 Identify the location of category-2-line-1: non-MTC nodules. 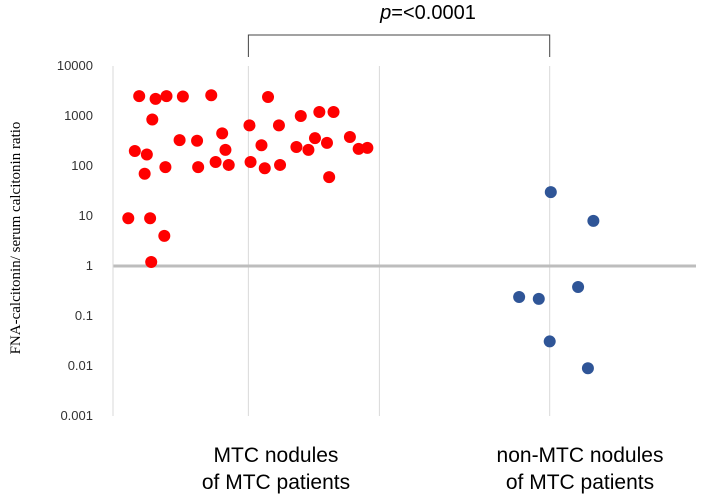
(580, 455).